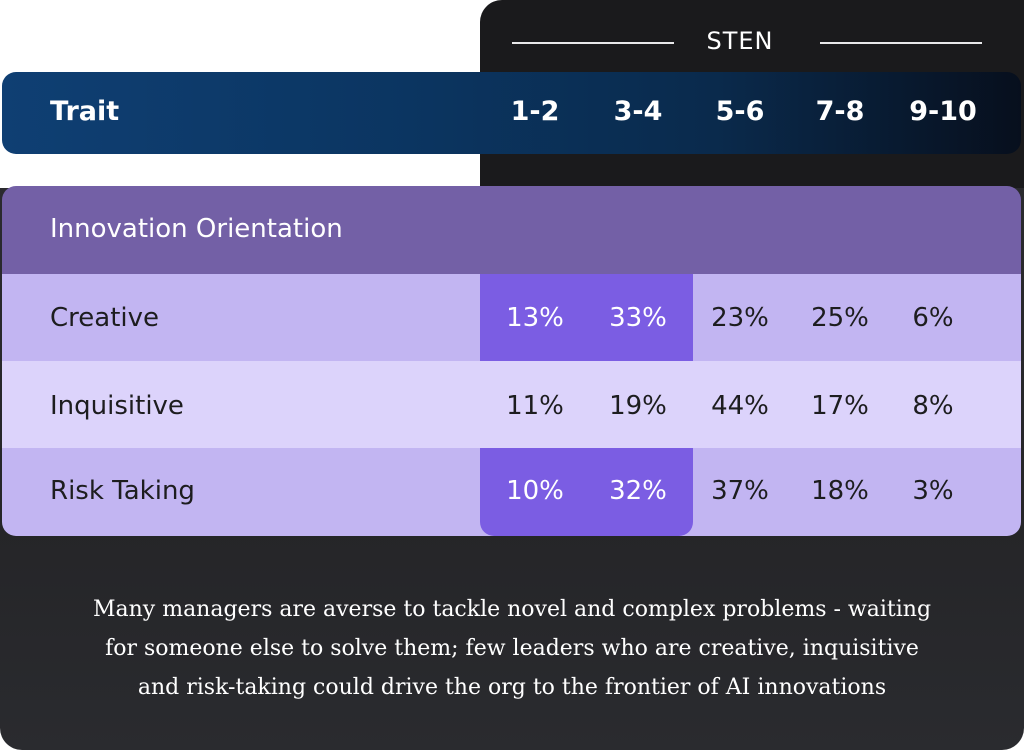  Describe the element at coordinates (933, 406) in the screenshot. I see `value-inquisitive-9-10: 8%` at that location.